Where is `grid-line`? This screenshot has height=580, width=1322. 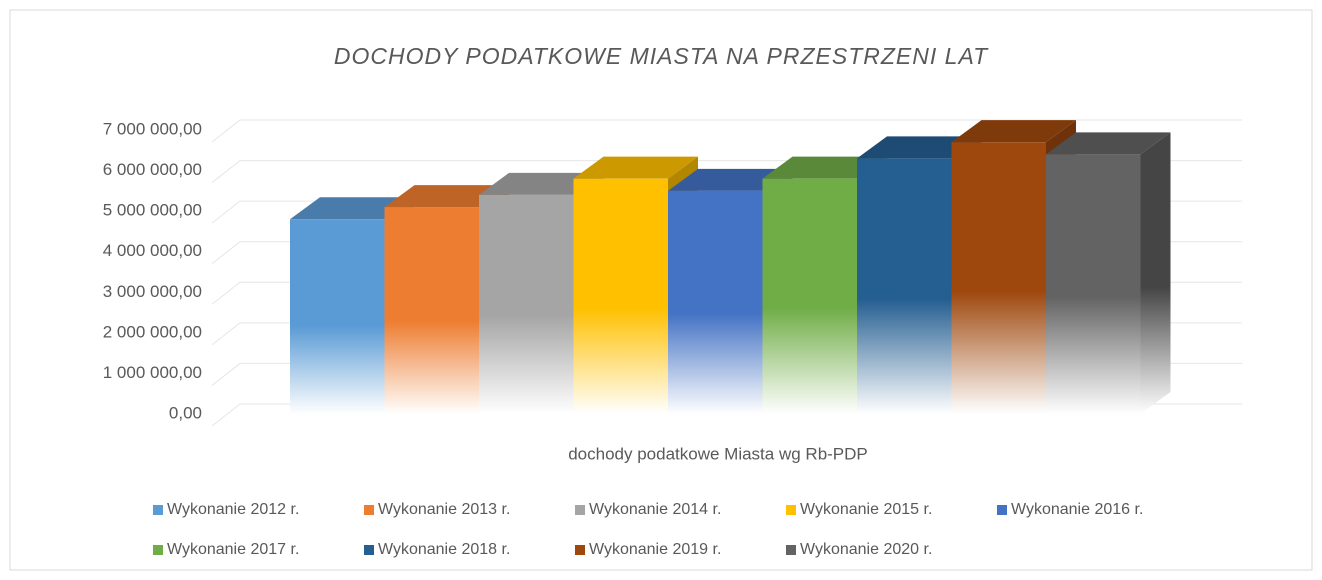 grid-line is located at coordinates (726, 131).